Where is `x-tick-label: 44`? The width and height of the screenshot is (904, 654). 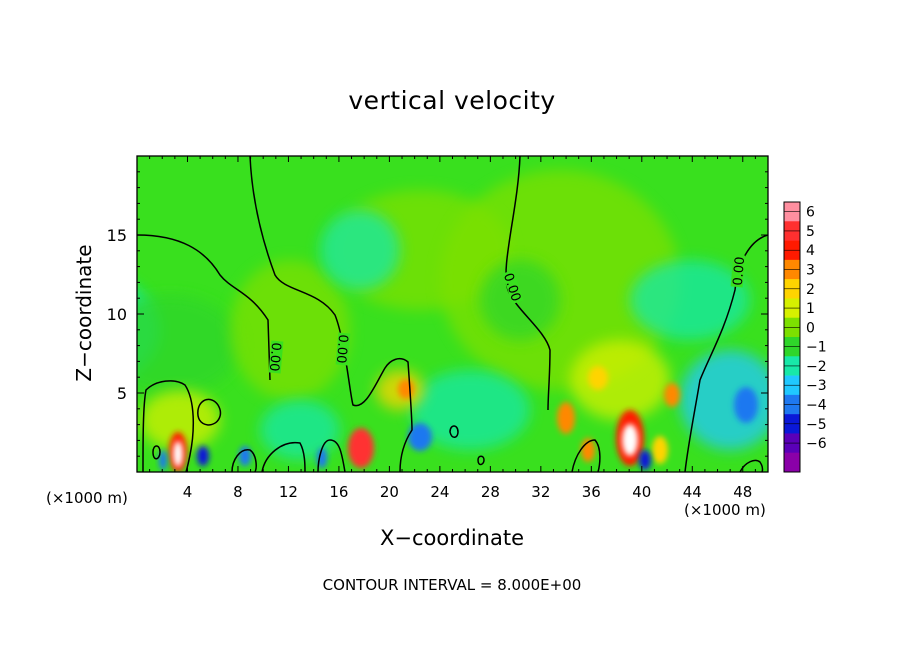
x-tick-label: 44 is located at coordinates (692, 492).